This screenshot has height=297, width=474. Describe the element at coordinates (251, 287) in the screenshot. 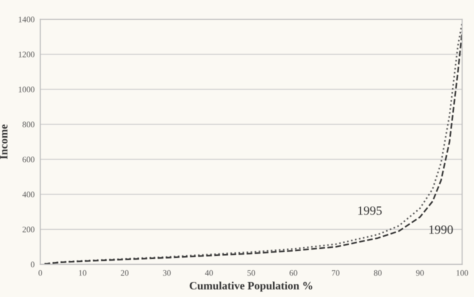

I see `x-axis-title: Cumulative Population %` at that location.